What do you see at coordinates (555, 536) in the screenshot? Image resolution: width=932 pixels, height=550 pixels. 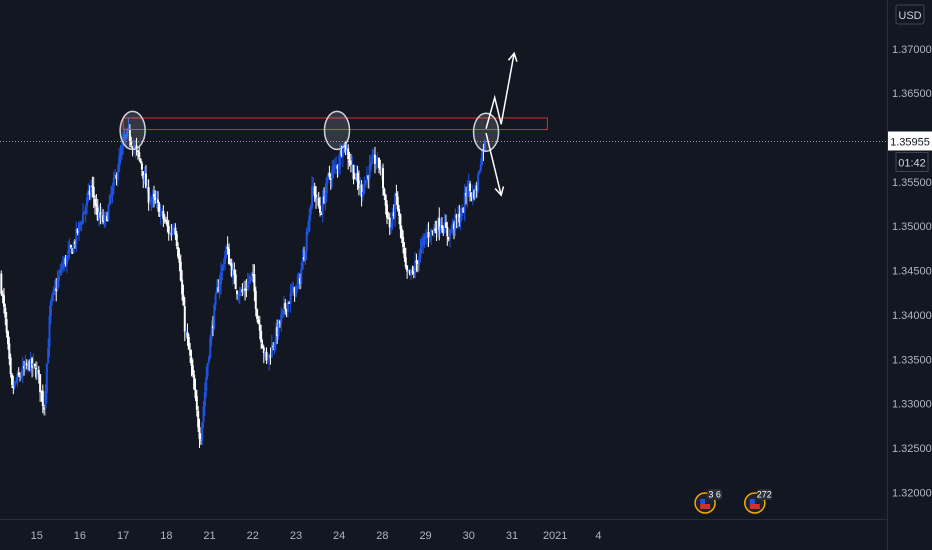 I see `time-tick-label: 2021` at bounding box center [555, 536].